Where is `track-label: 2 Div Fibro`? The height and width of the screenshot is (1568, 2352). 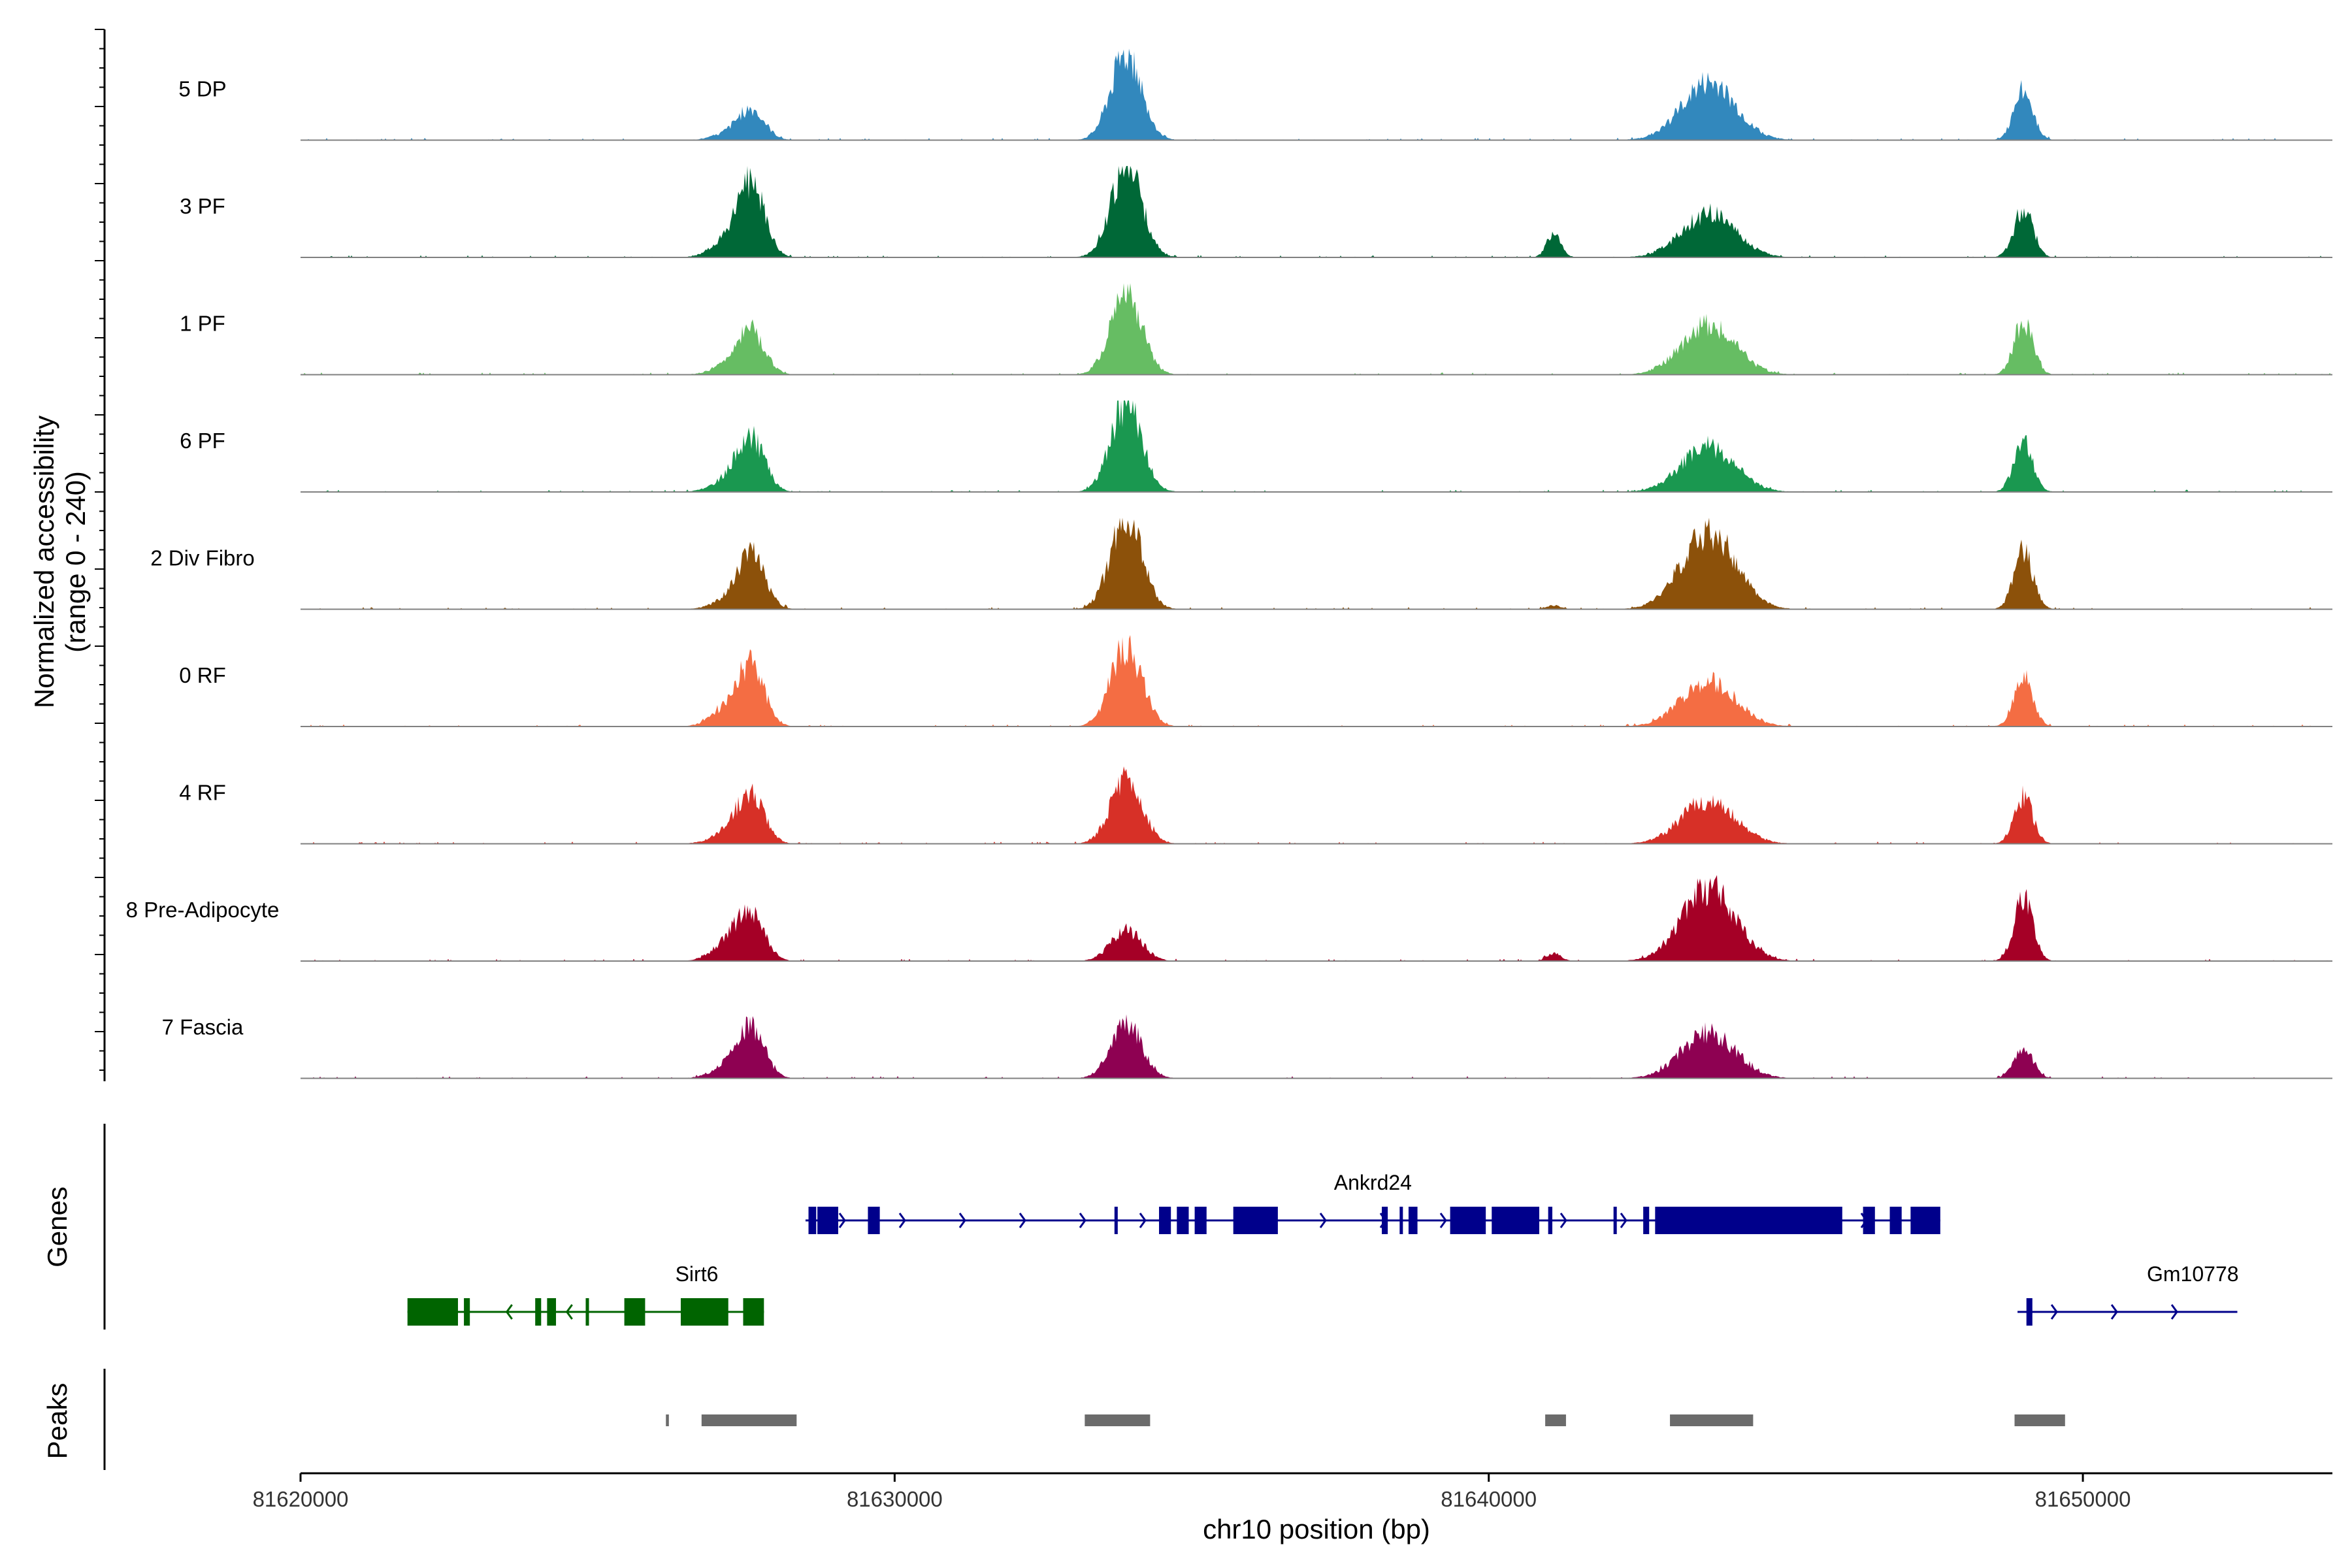 track-label: 2 Div Fibro is located at coordinates (202, 558).